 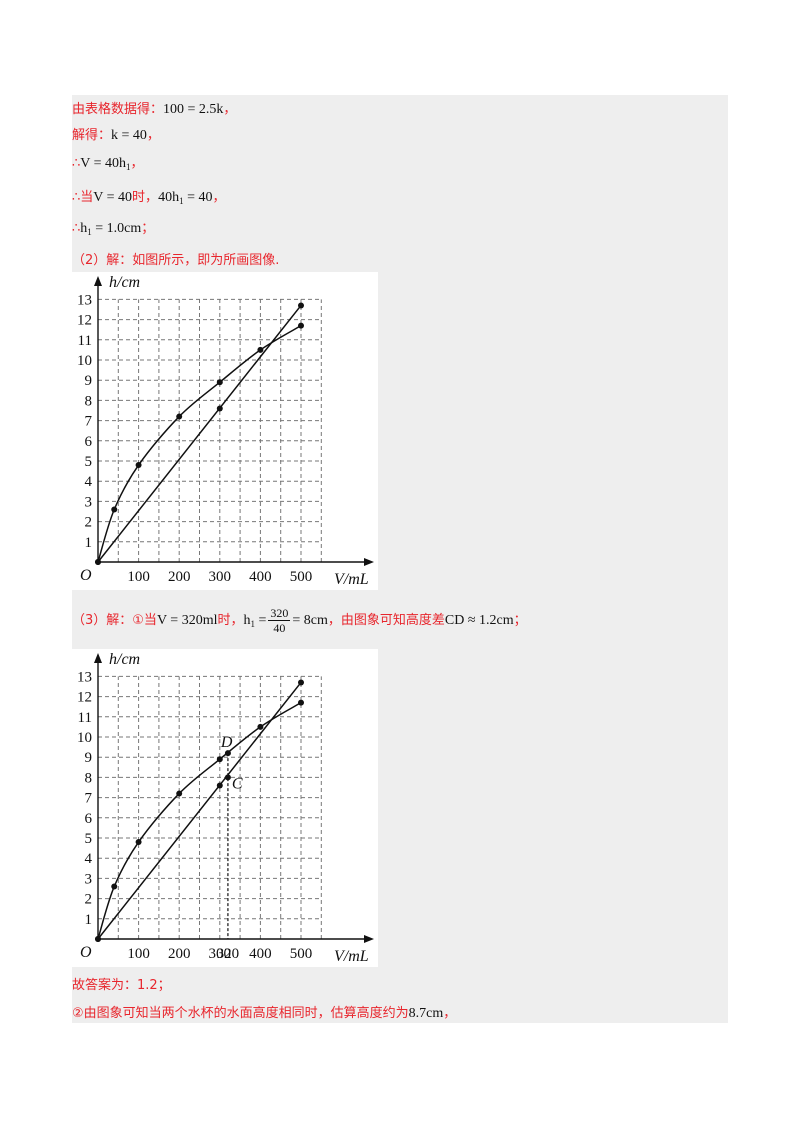 I want to click on line-1-equation: 100 = 2.5k, so click(x=193, y=109).